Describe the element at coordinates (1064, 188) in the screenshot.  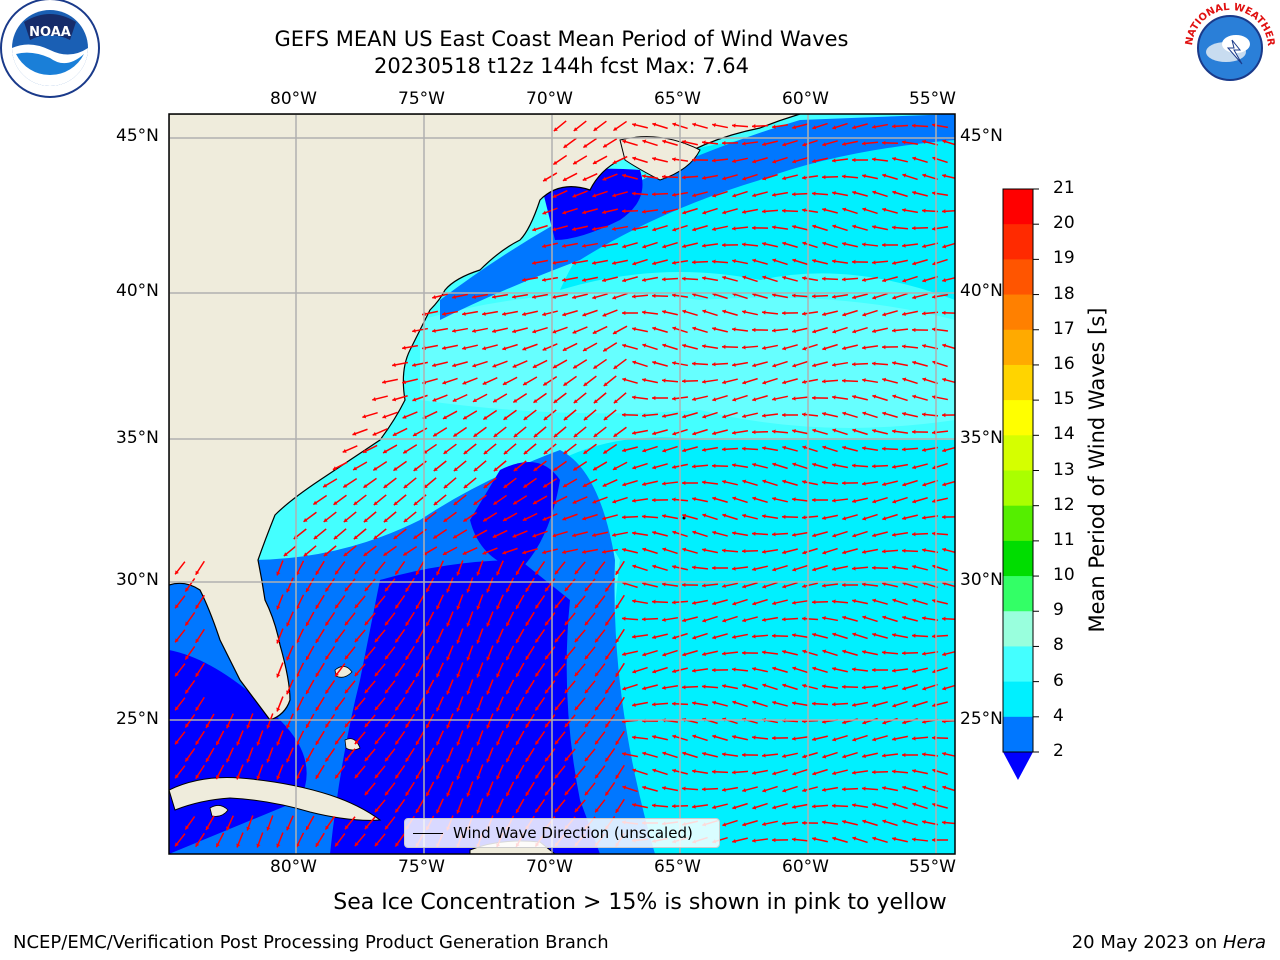
I see `colorbar-tick-label: 21` at that location.